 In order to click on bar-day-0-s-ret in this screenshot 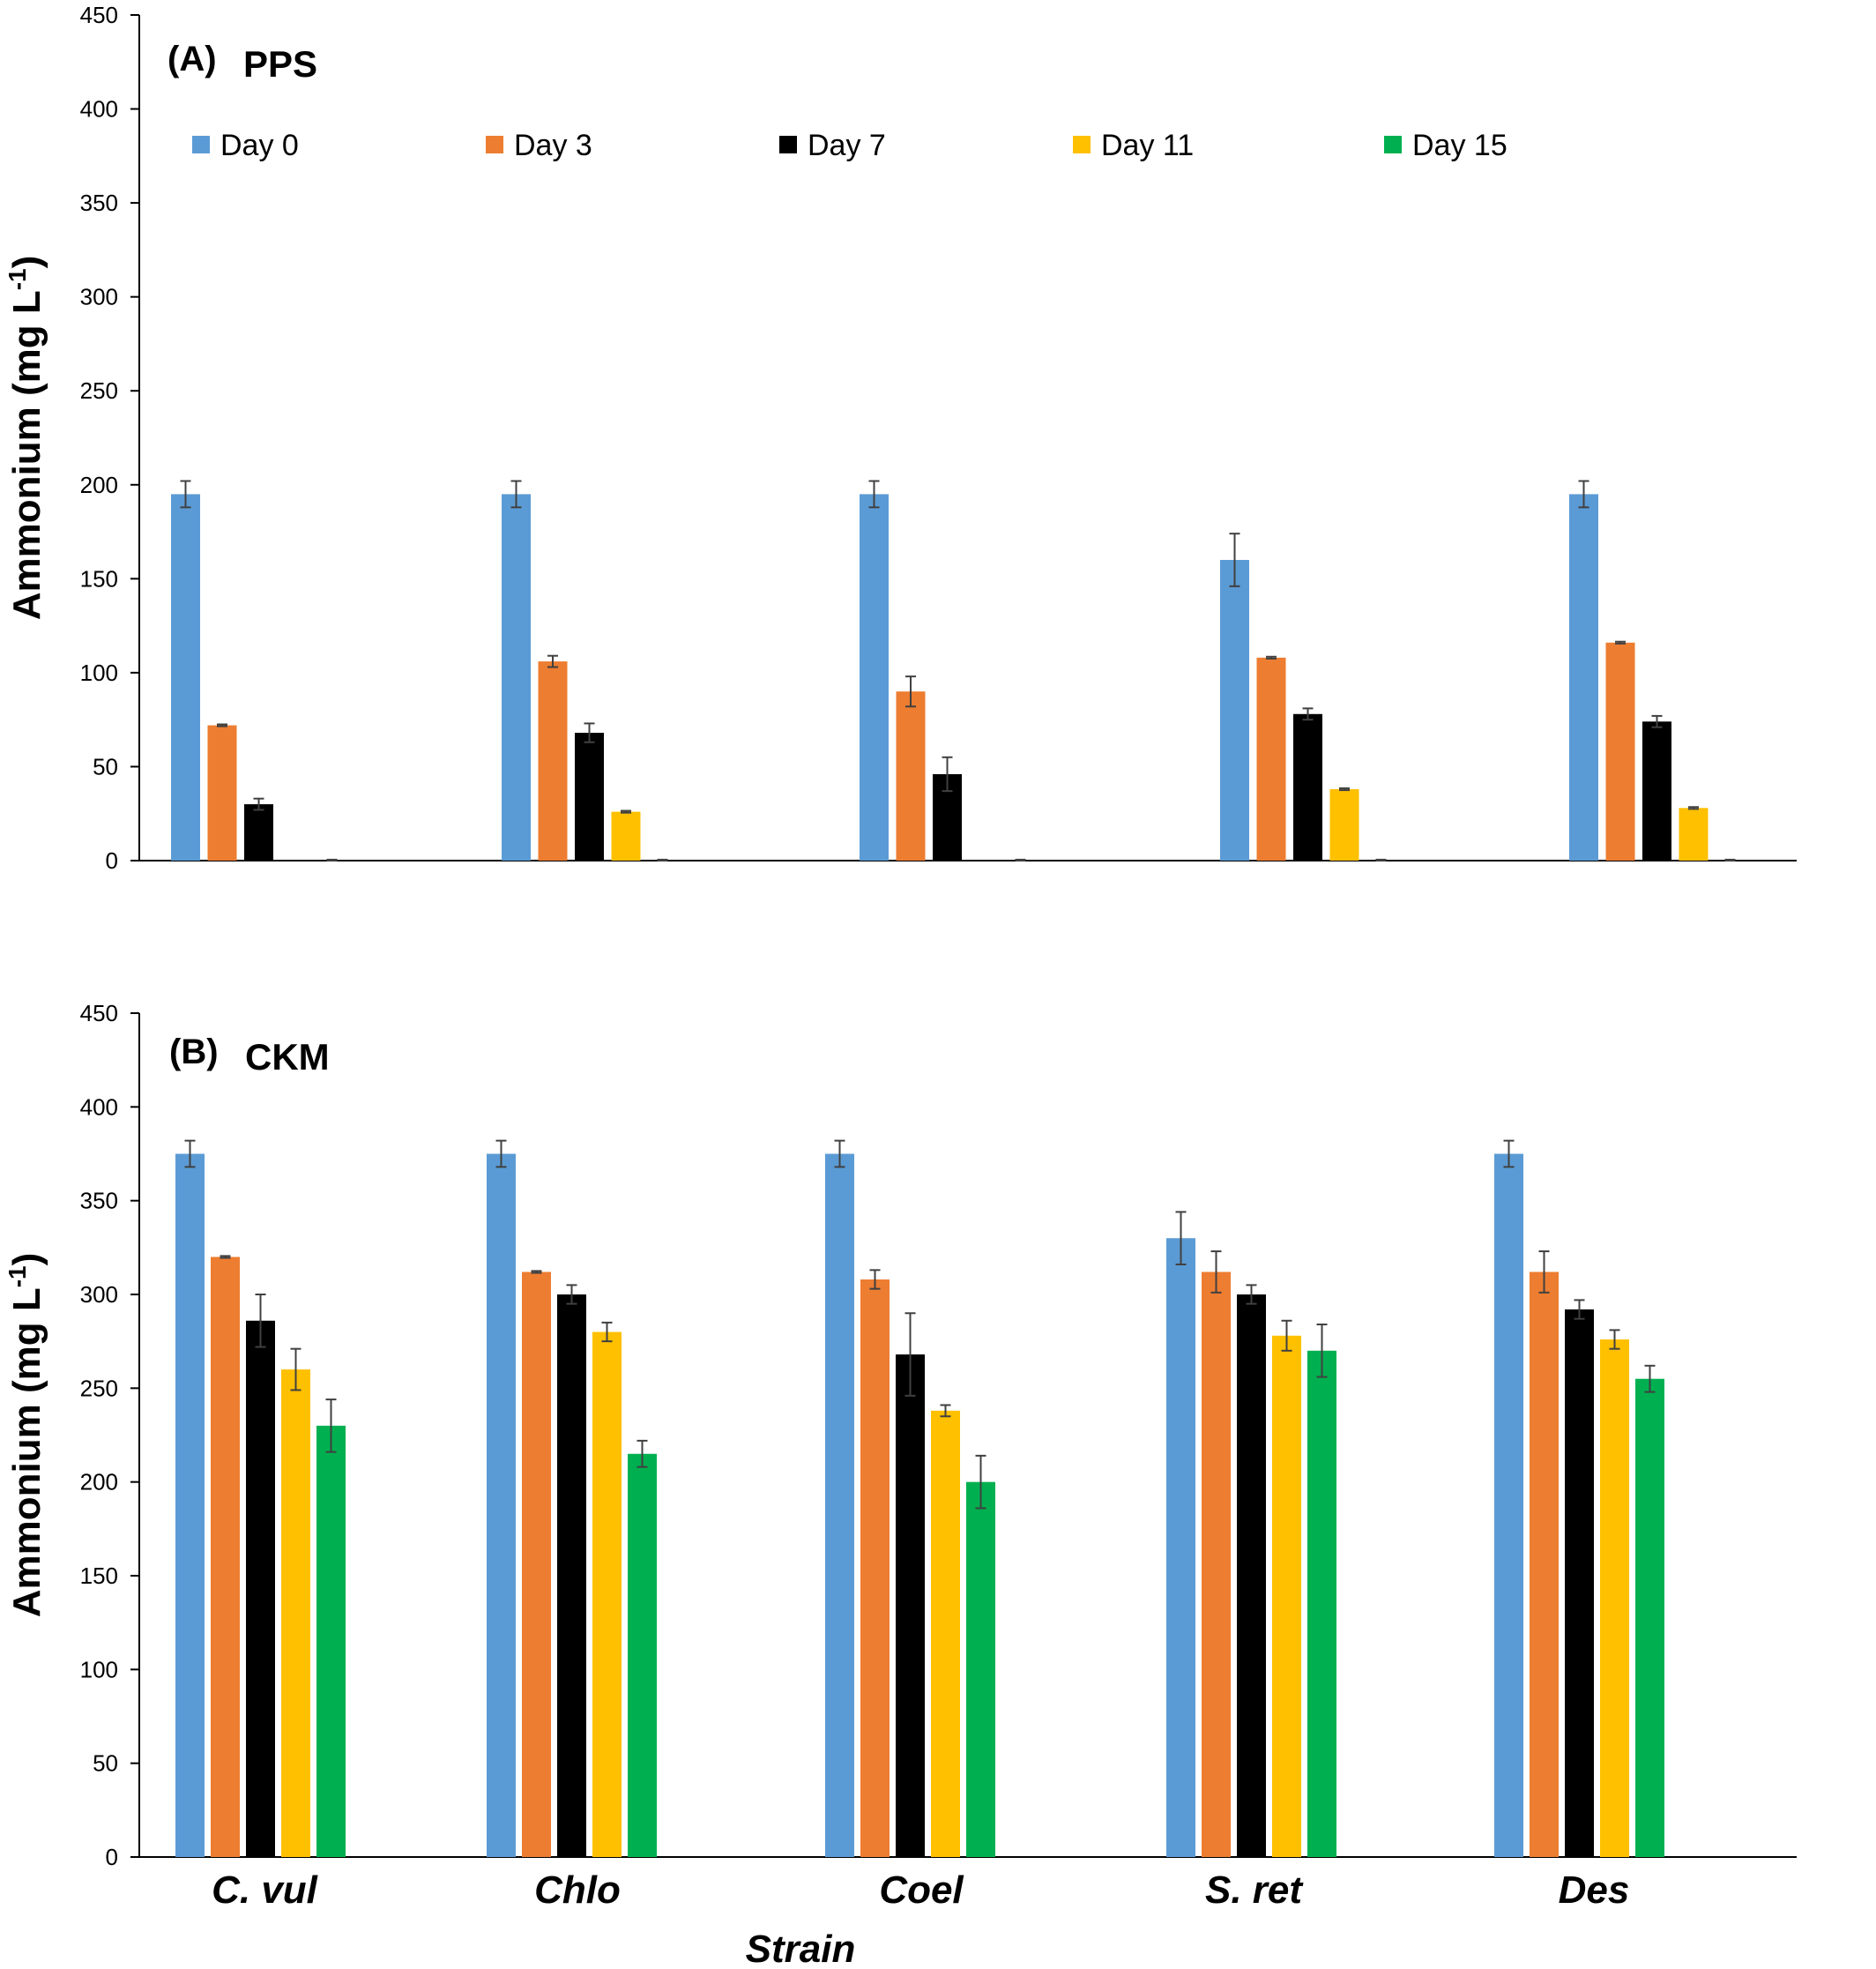, I will do `click(1234, 711)`.